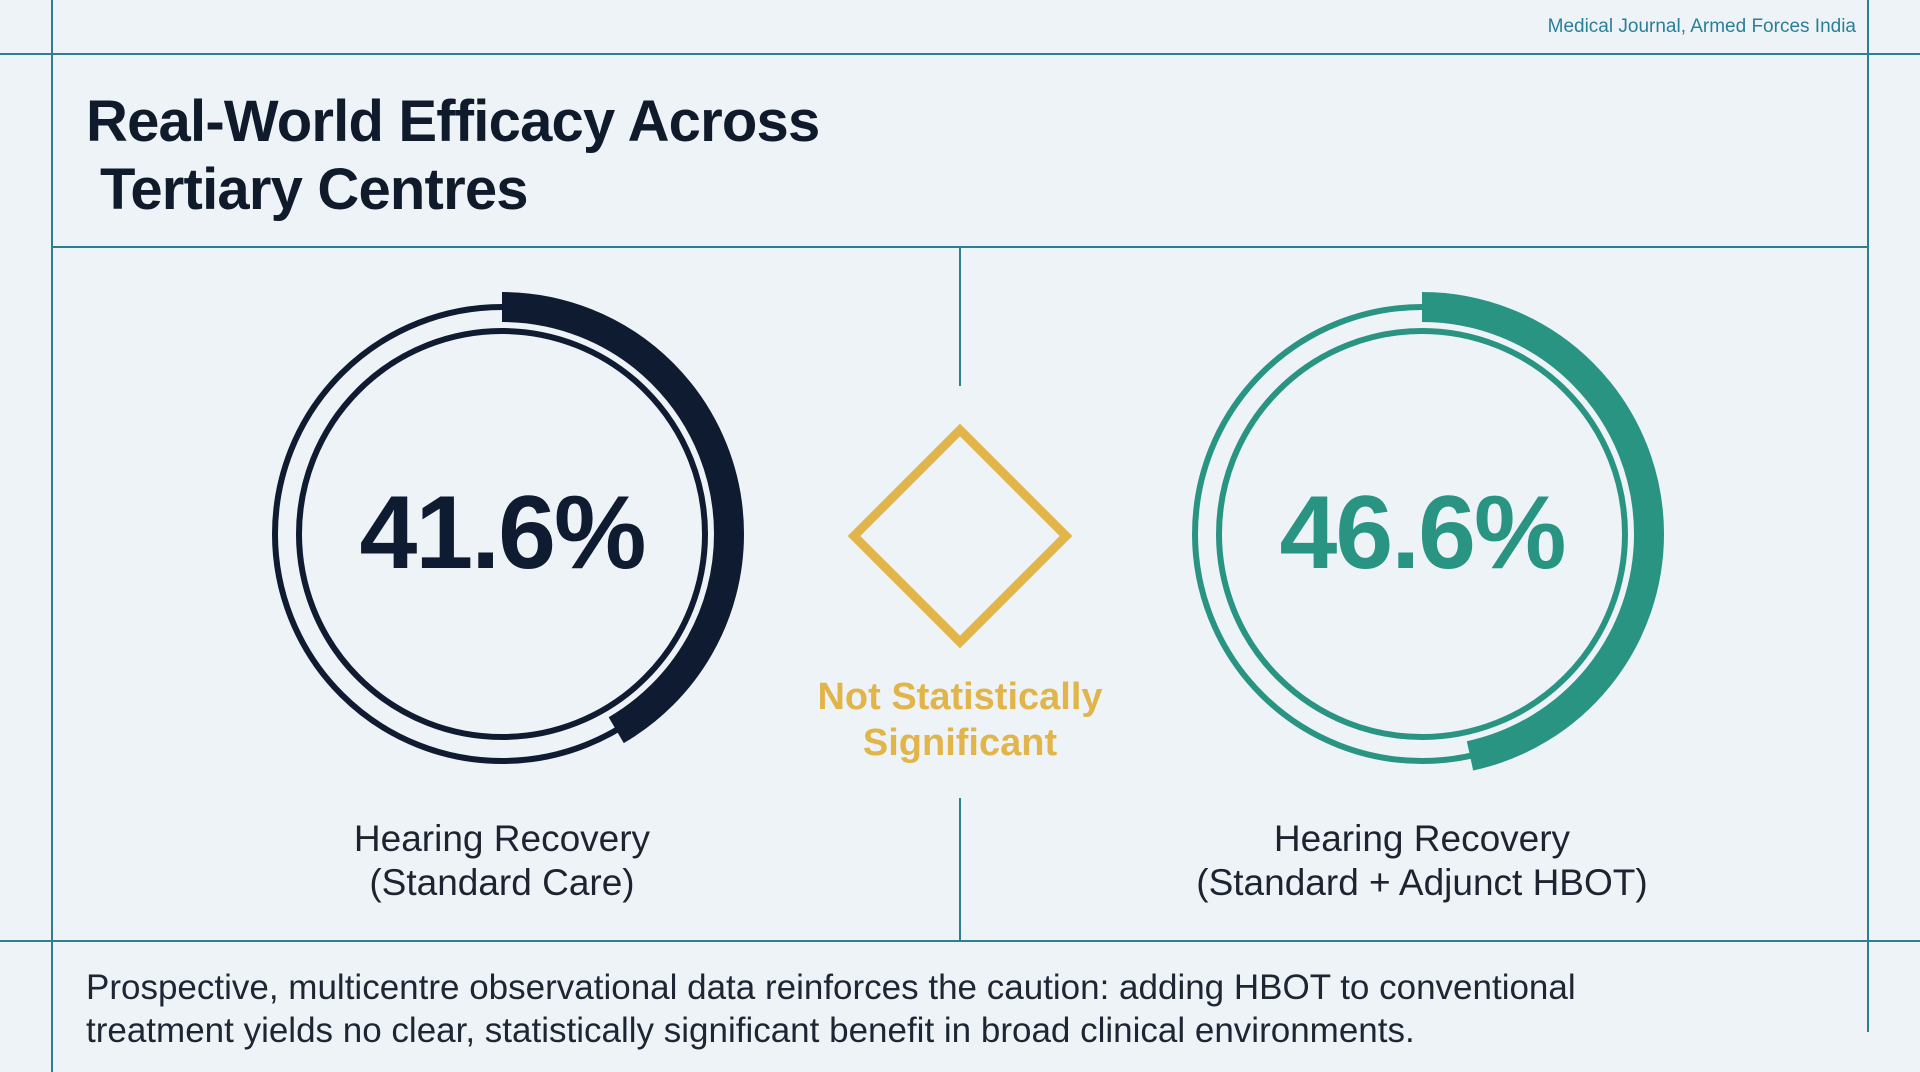 This screenshot has height=1072, width=1920. I want to click on center-divider-top, so click(960, 317).